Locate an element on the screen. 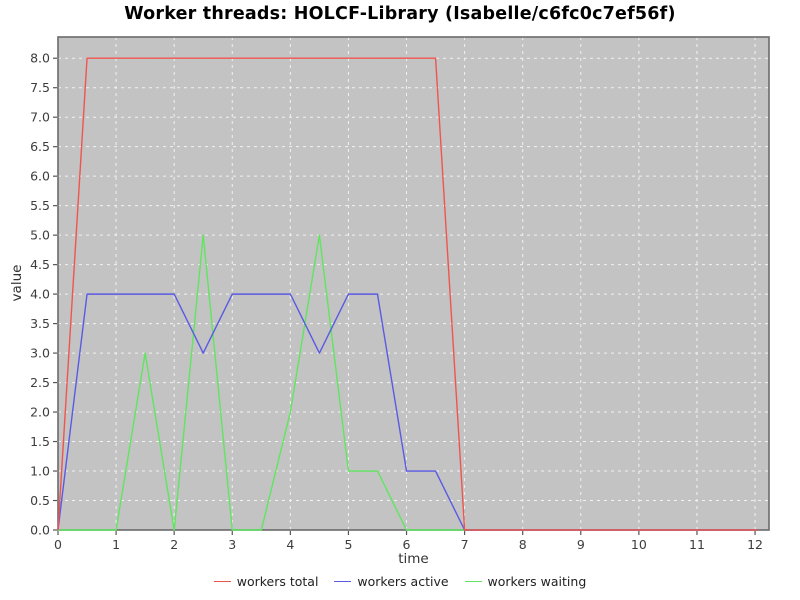 This screenshot has height=600, width=800. y-tick-label: 0.0 is located at coordinates (40, 530).